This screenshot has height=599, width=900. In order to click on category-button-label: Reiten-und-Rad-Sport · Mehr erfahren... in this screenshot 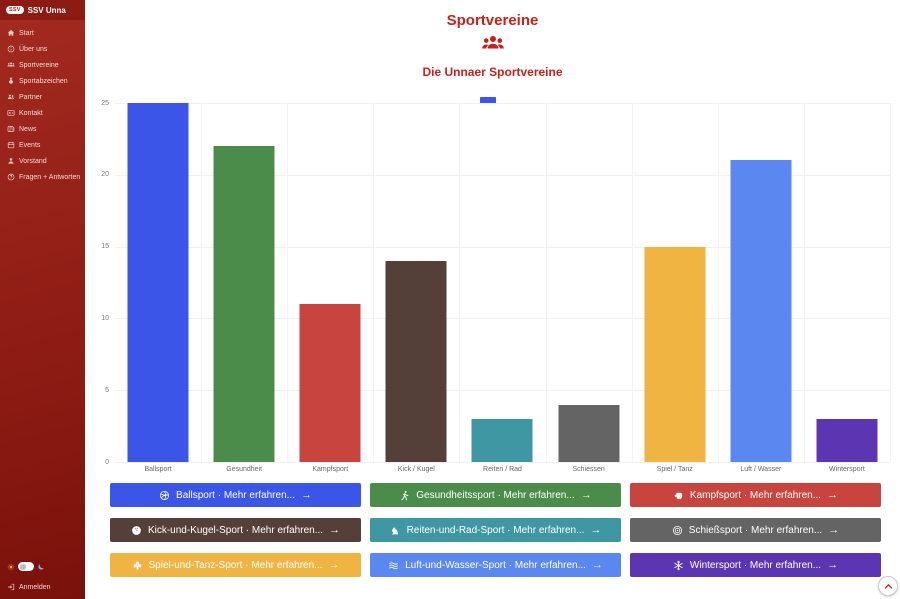, I will do `click(495, 530)`.